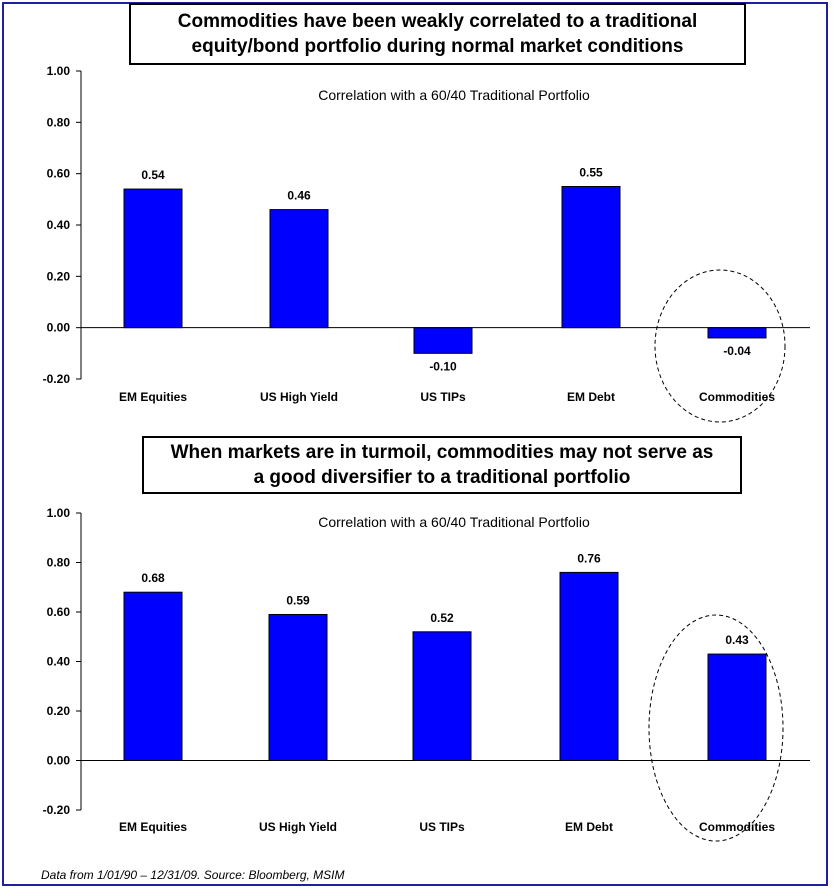 Image resolution: width=833 pixels, height=890 pixels. Describe the element at coordinates (59, 225) in the screenshot. I see `chart-1-y-tick-label: 0.40` at that location.